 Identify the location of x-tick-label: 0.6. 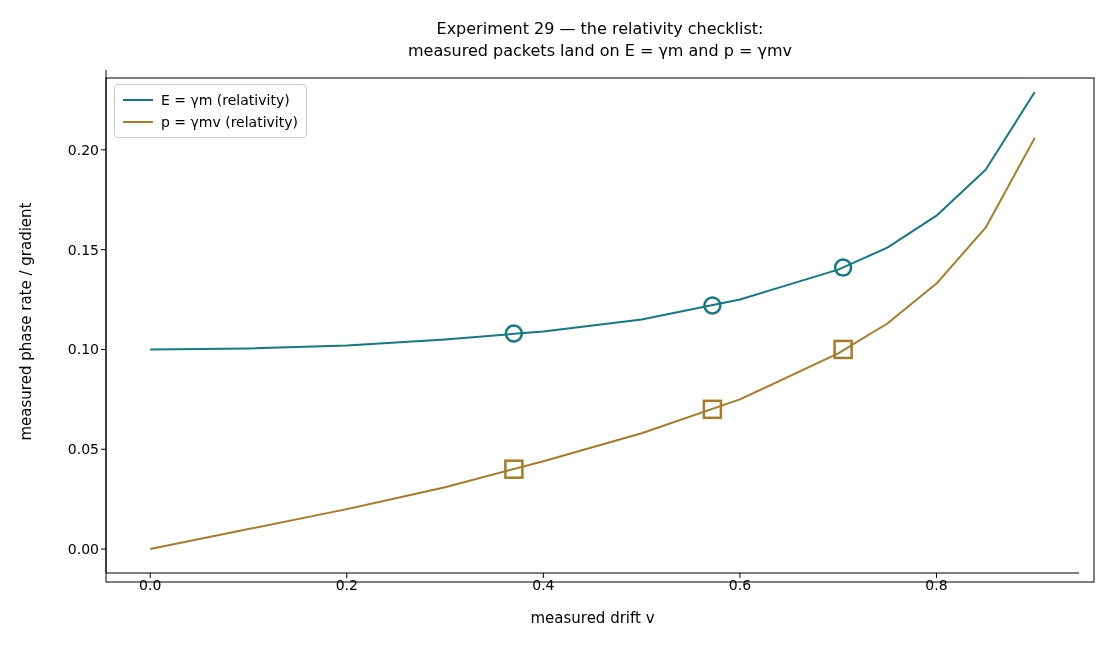
(740, 584).